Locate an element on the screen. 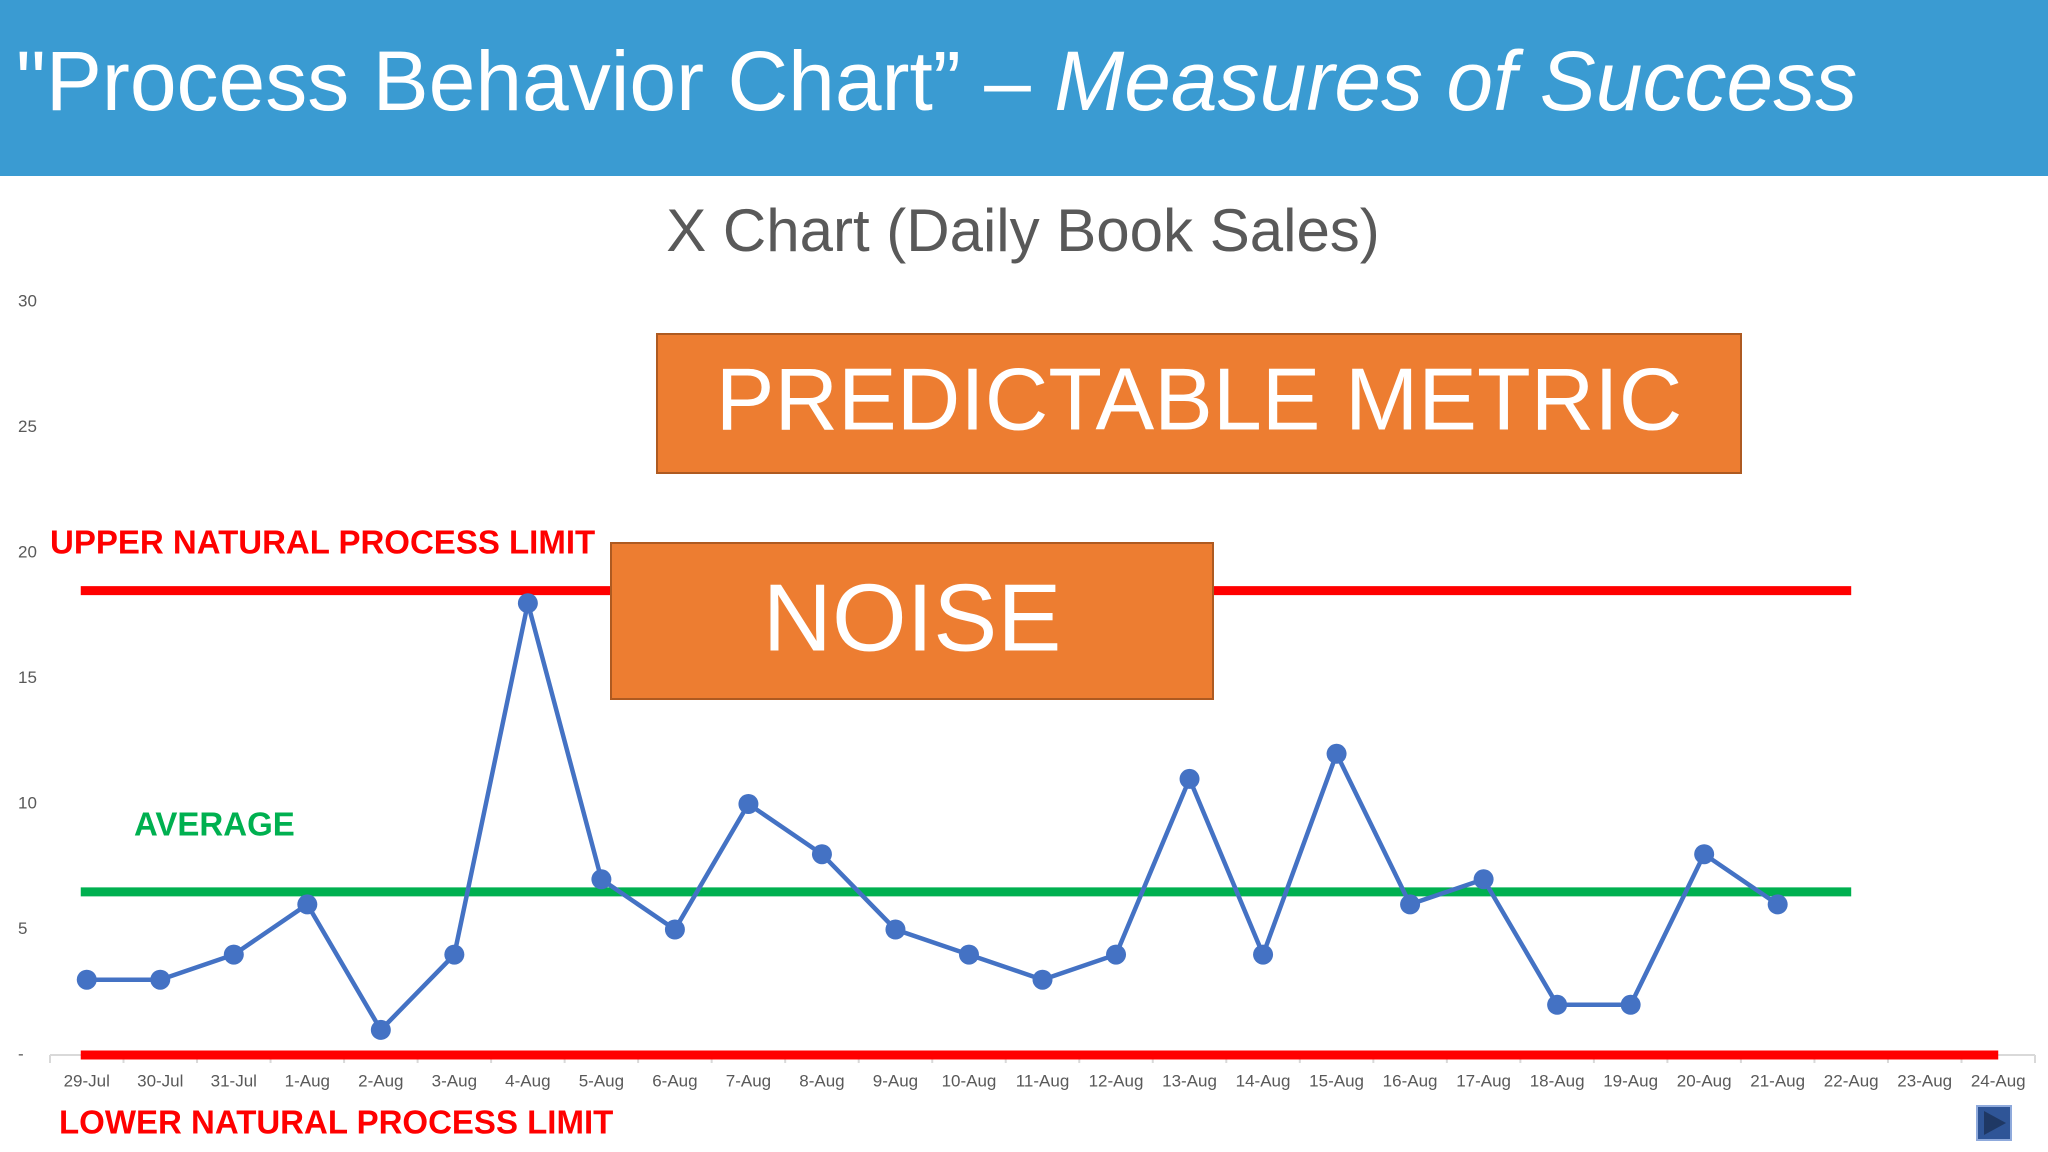 The image size is (2048, 1152). x-tick-label: 15-Aug is located at coordinates (1336, 1080).